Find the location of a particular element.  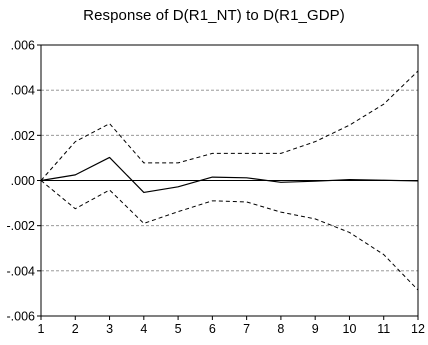

series-response-line is located at coordinates (229, 175).